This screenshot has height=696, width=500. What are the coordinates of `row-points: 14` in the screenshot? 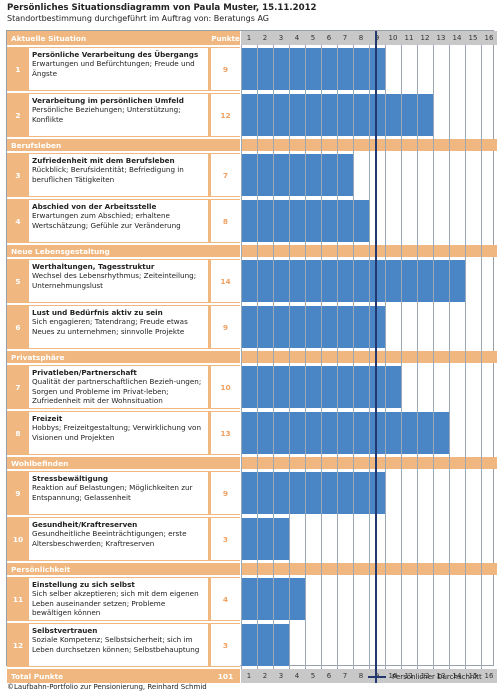 It's located at (225, 281).